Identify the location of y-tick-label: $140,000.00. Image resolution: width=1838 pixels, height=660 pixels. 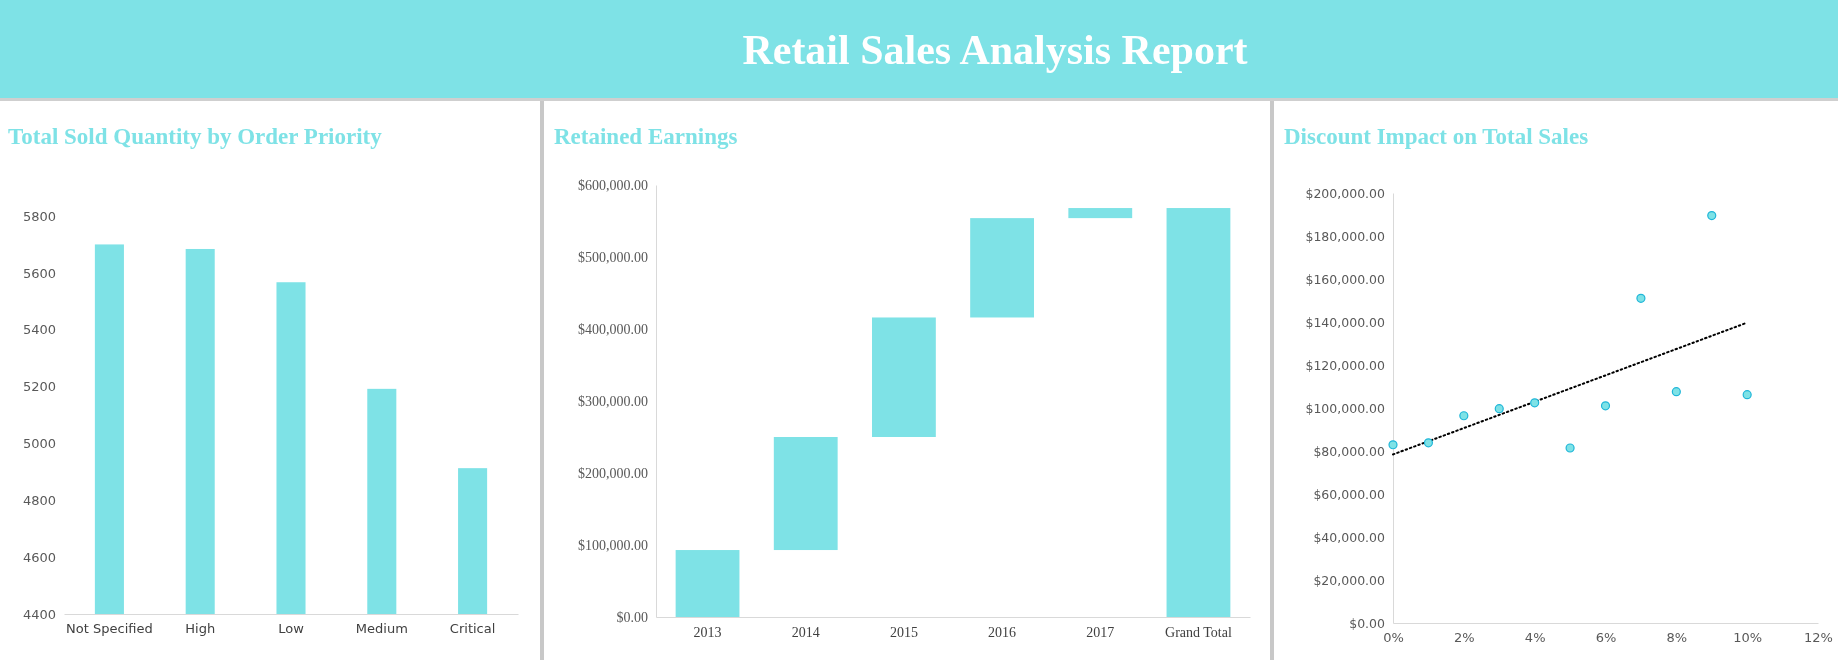
(1345, 322).